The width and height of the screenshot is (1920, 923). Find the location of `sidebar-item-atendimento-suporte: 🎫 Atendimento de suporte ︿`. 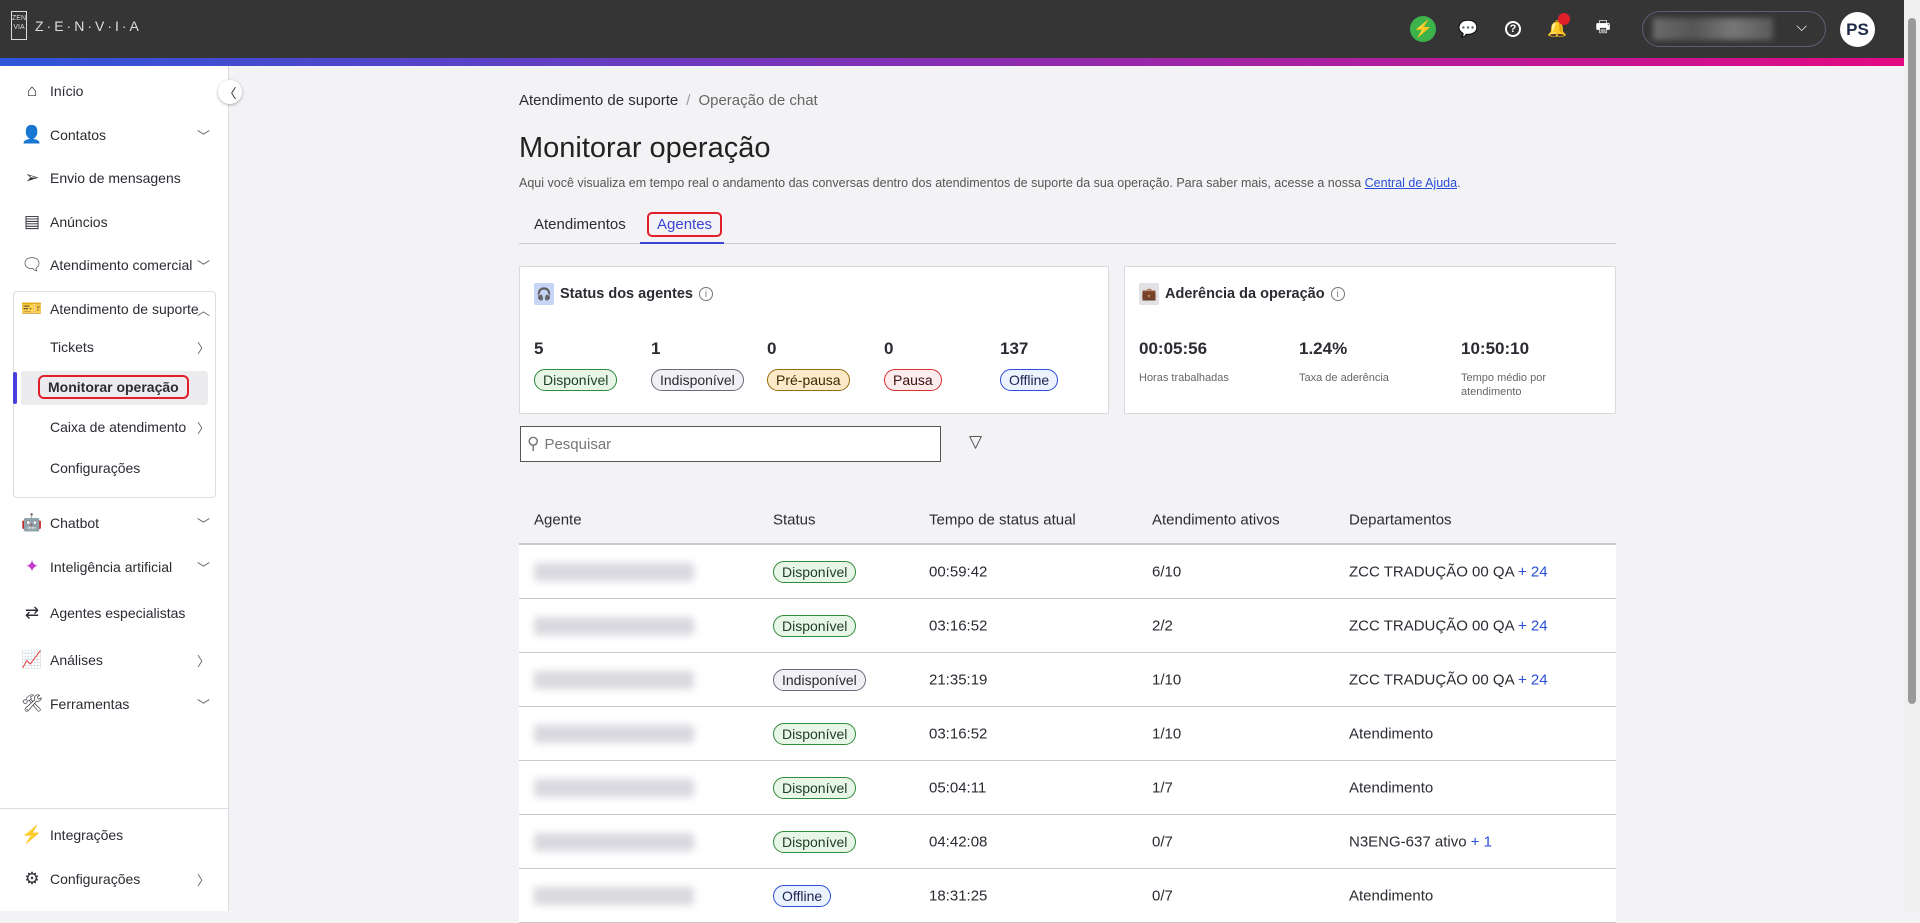

sidebar-item-atendimento-suporte: 🎫 Atendimento de suporte ︿ is located at coordinates (115, 309).